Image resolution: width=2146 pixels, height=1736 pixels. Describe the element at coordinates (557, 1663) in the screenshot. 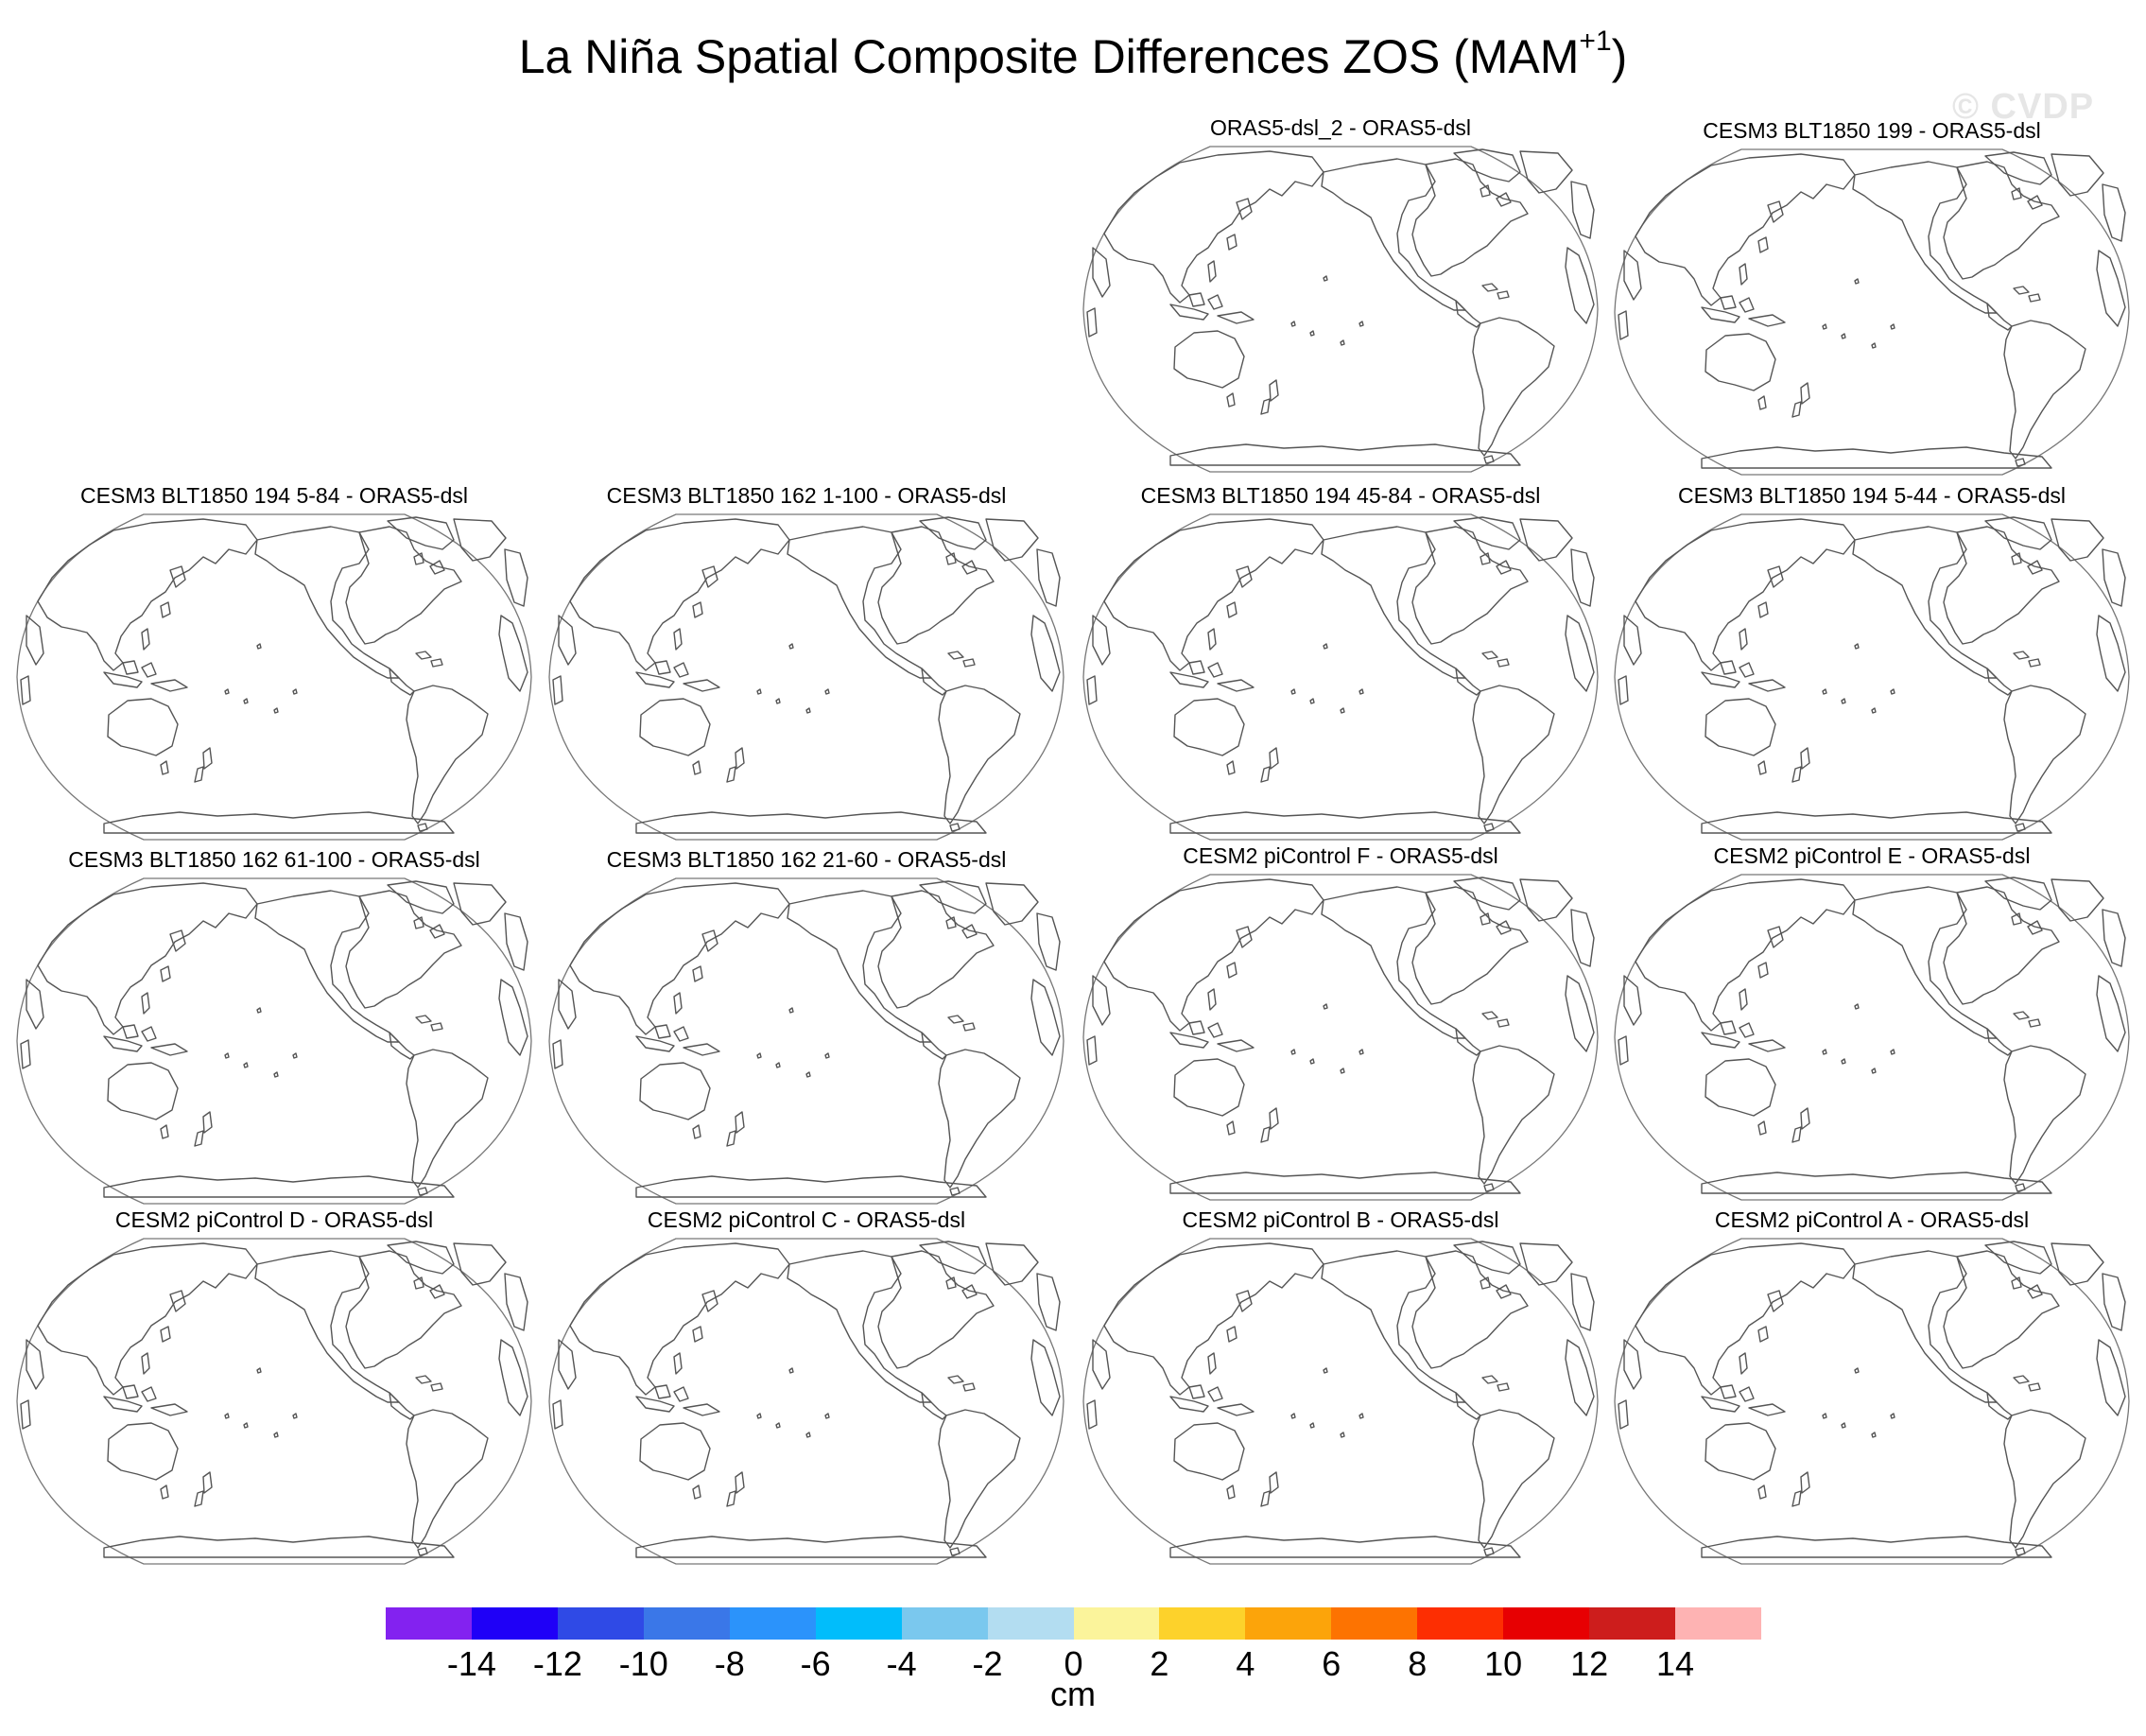

I see `colorbar-tick-label: -12` at that location.